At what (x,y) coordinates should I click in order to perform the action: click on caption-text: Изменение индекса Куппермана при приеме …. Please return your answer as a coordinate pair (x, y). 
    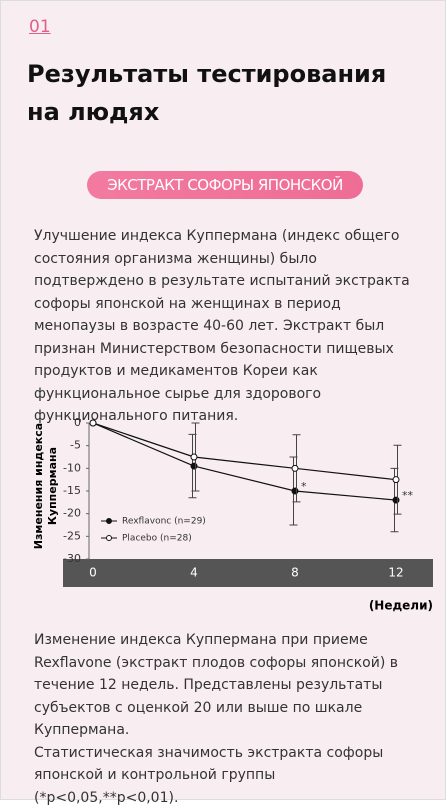
    Looking at the image, I should click on (229, 685).